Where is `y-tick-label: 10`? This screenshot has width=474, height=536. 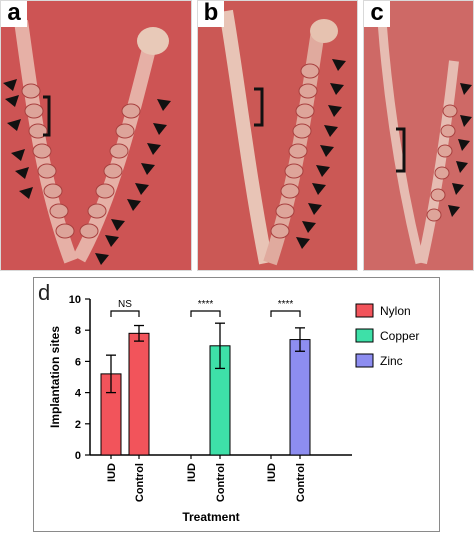
y-tick-label: 10 is located at coordinates (75, 300).